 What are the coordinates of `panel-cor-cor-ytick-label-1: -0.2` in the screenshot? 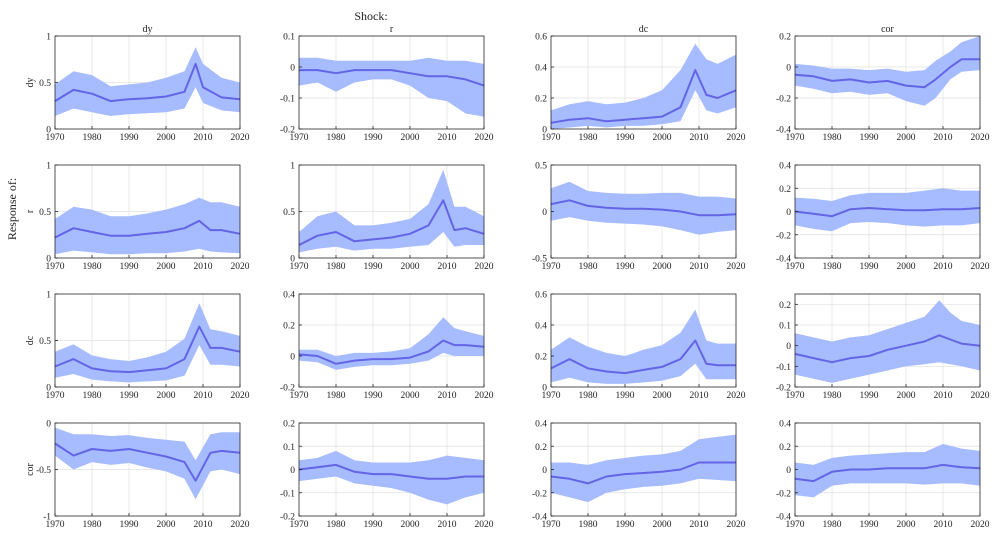 It's located at (783, 494).